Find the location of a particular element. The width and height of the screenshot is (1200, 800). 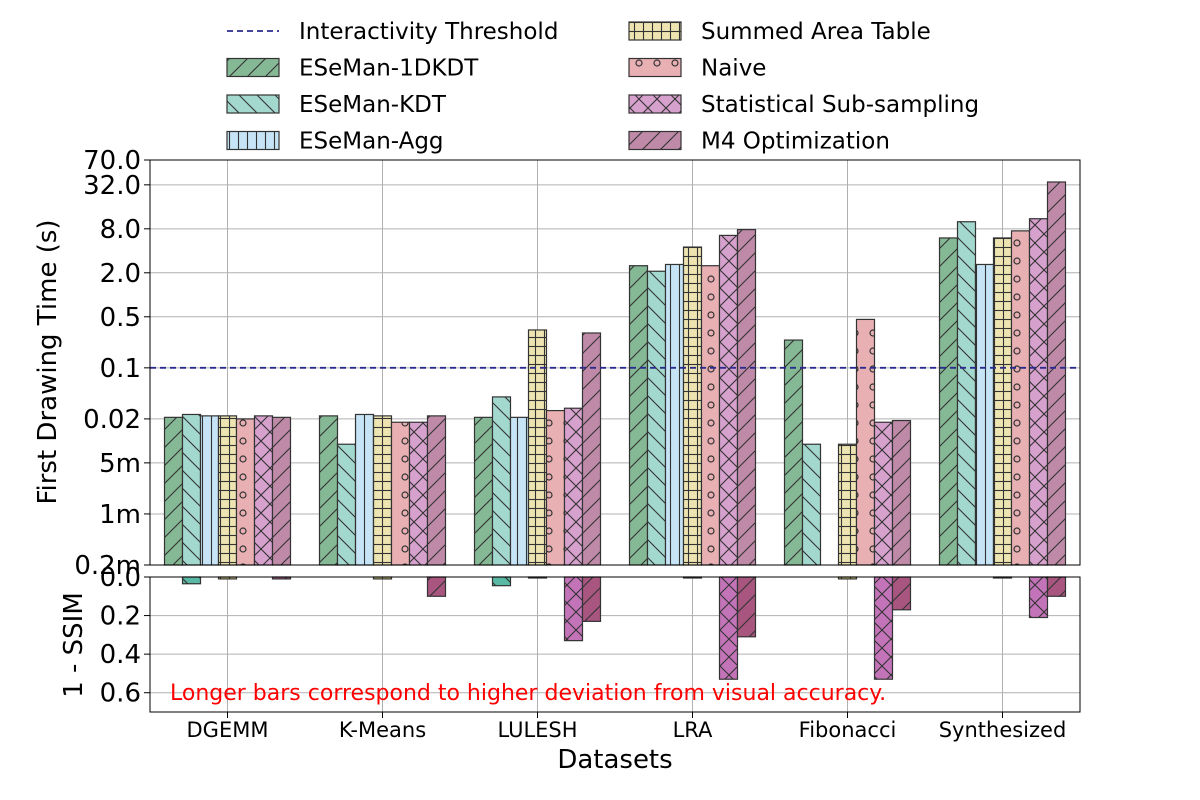

bar-time-naive-lra is located at coordinates (710, 415).